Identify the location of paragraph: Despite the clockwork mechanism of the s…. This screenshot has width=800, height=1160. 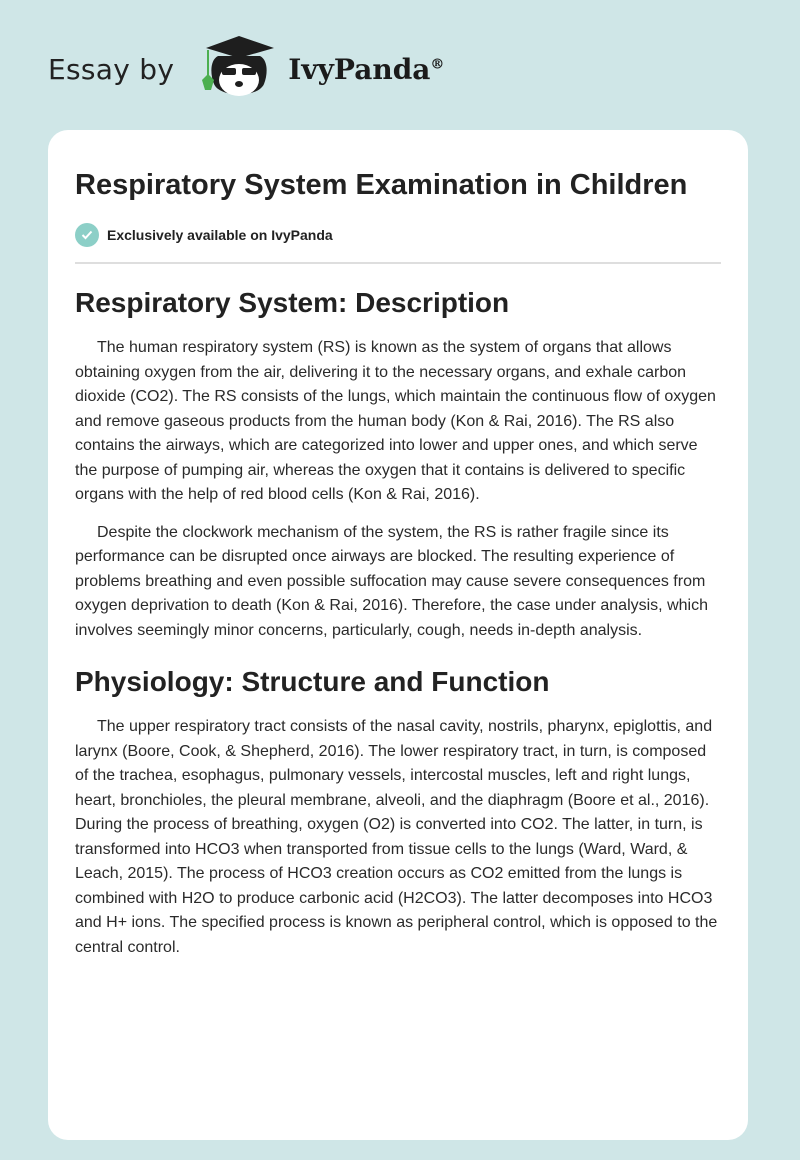
(391, 581).